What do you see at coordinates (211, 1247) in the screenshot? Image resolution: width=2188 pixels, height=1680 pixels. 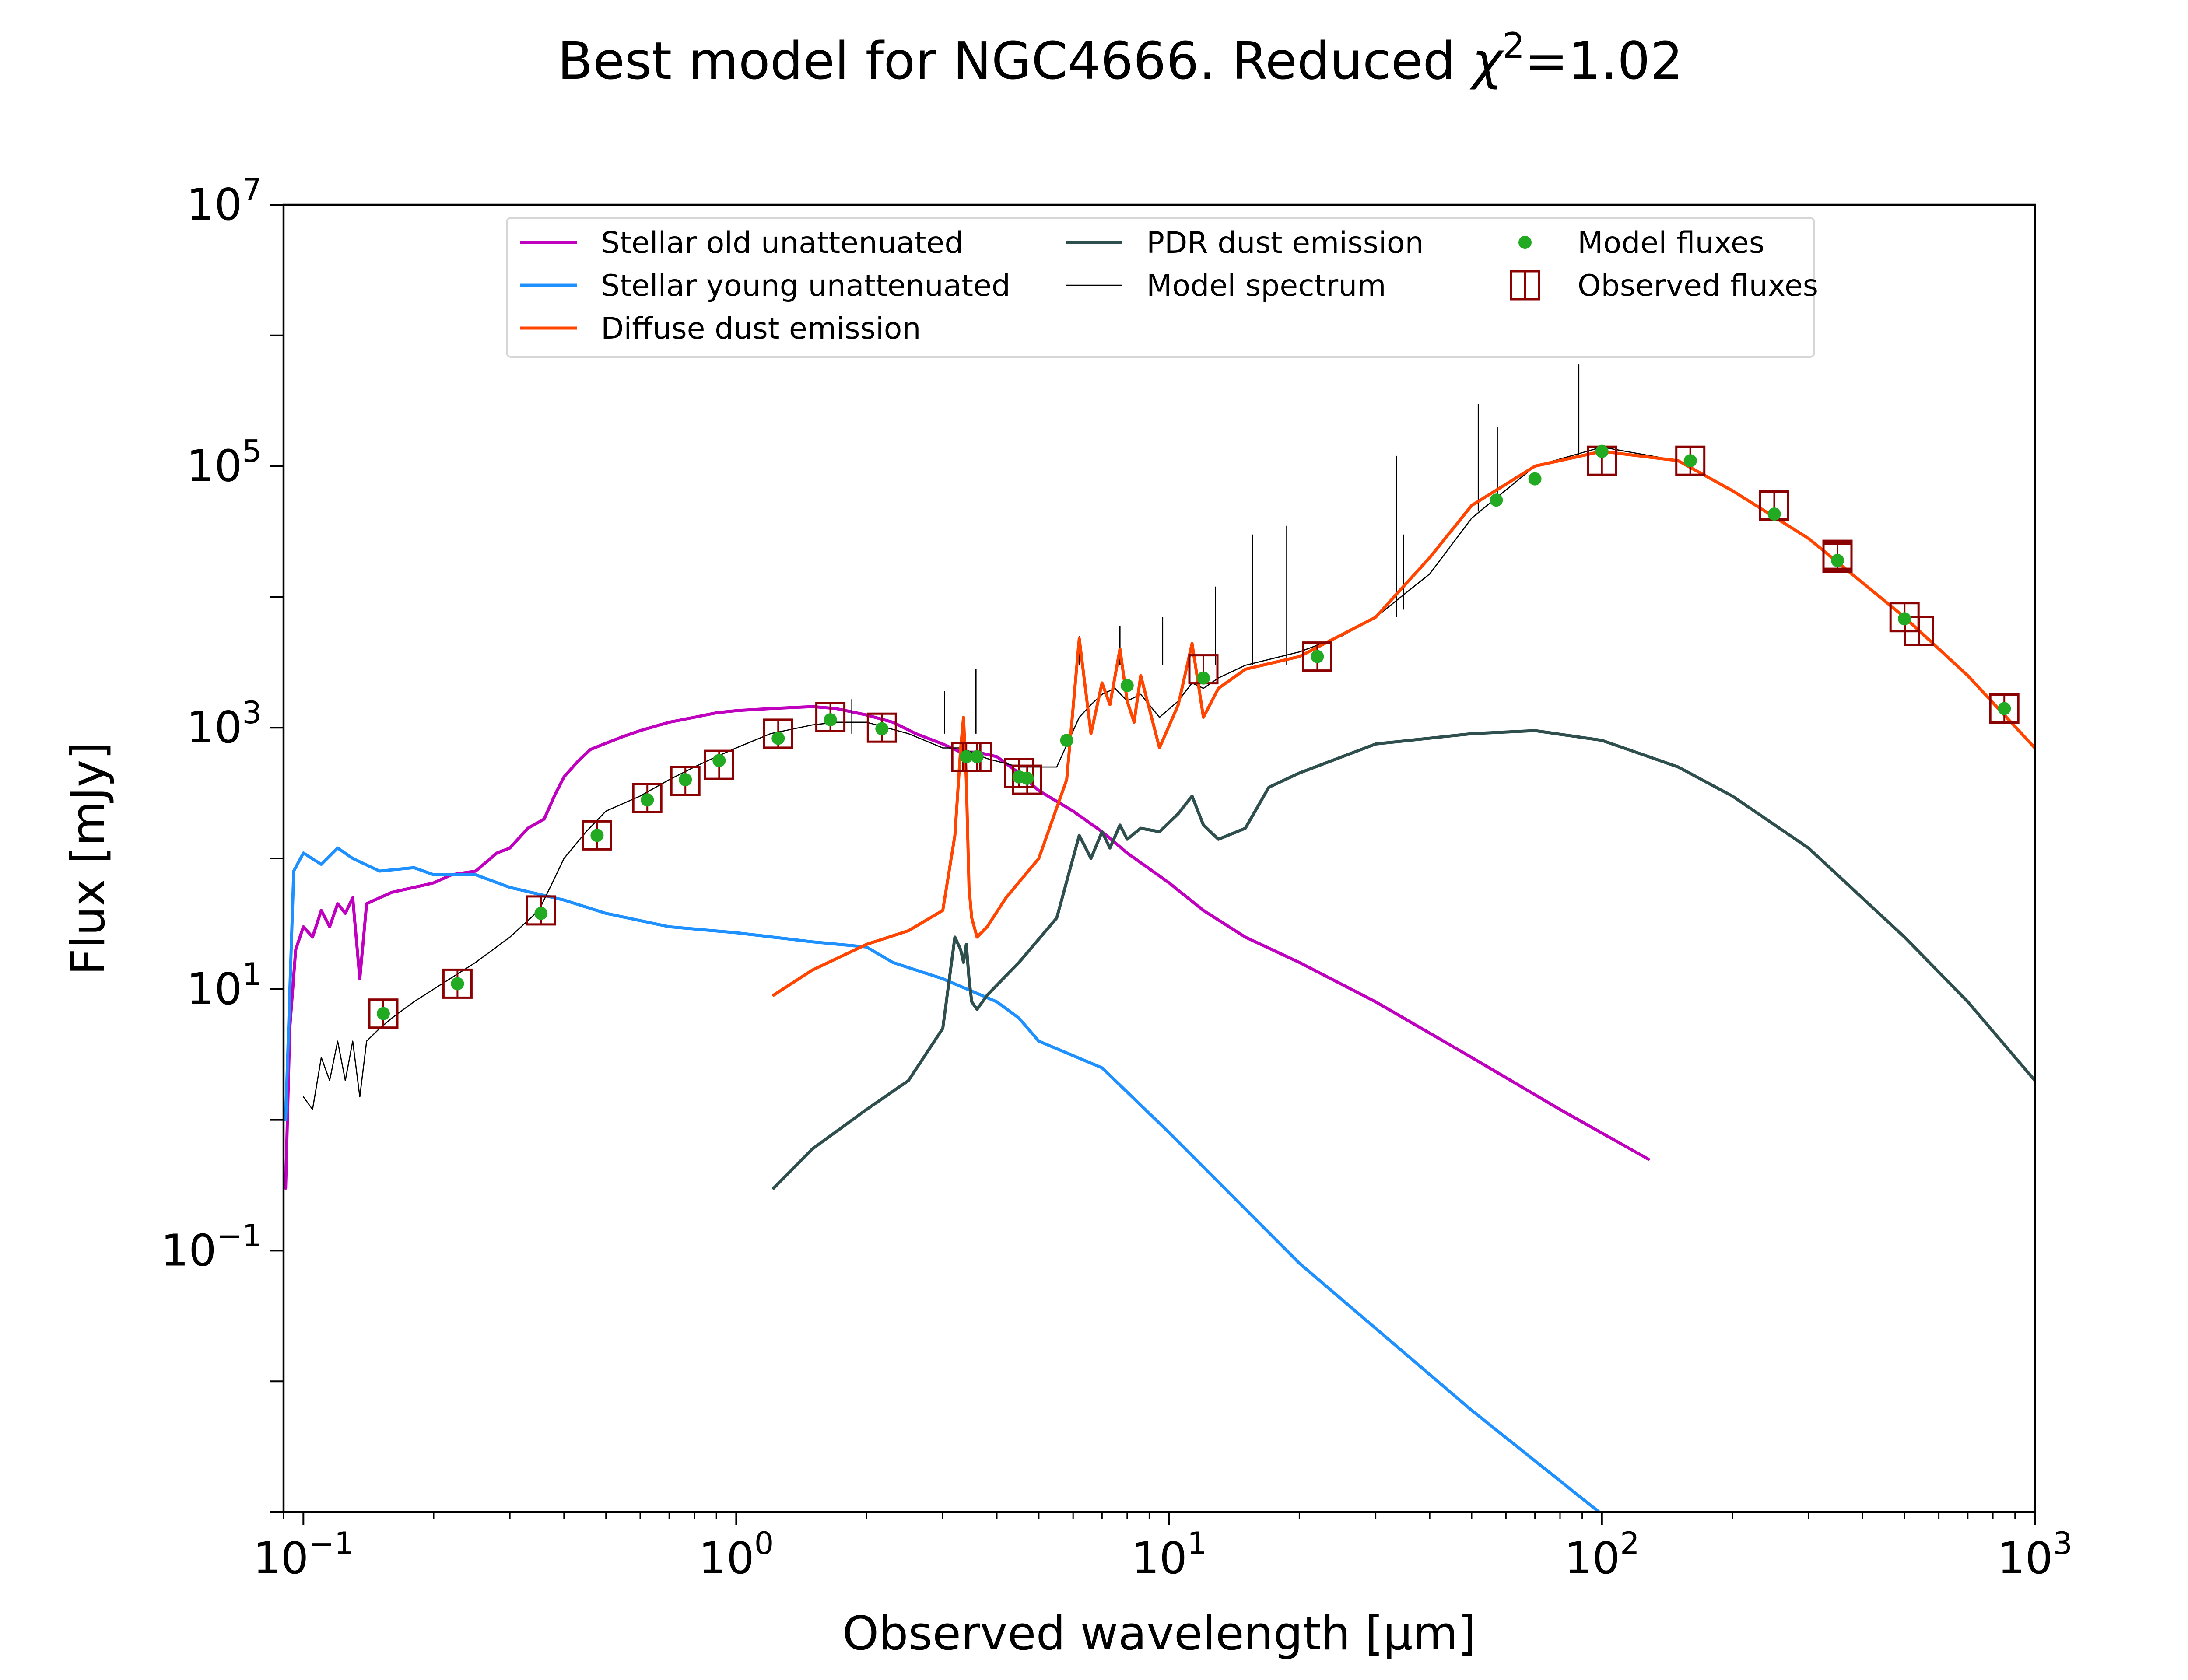 I see `y-tick-label: 10⁻¹` at bounding box center [211, 1247].